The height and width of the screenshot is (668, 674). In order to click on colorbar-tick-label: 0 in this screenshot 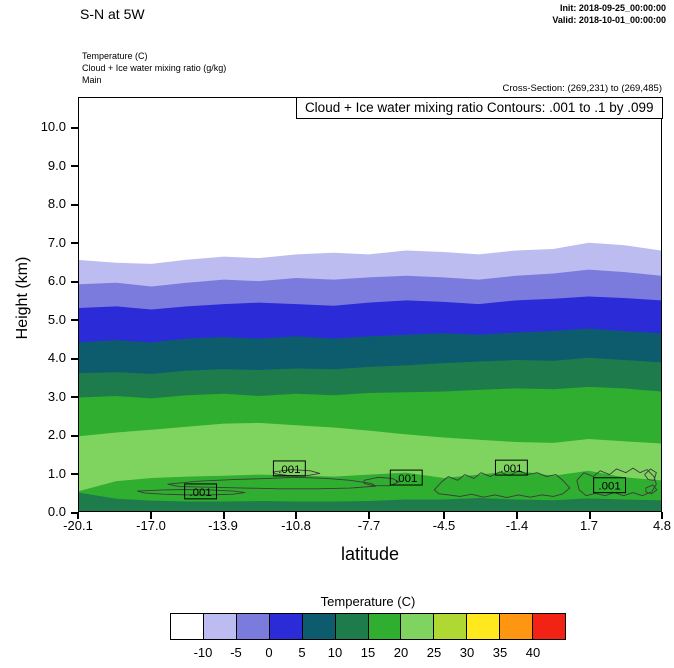, I will do `click(269, 652)`.